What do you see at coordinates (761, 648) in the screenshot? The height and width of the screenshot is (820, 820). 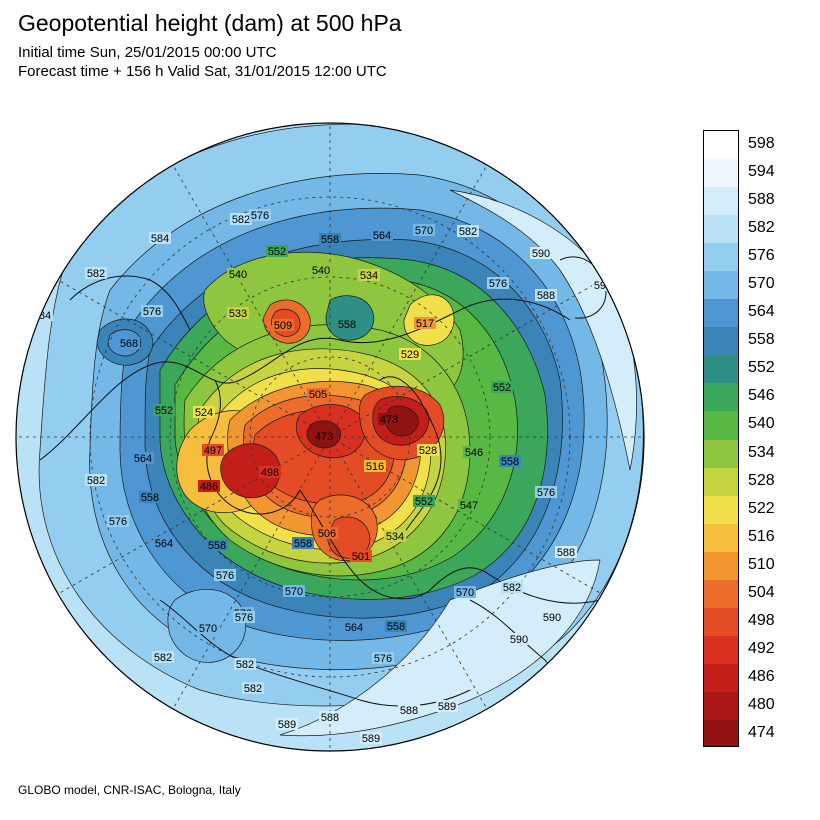 I see `colorbar-label: 492` at bounding box center [761, 648].